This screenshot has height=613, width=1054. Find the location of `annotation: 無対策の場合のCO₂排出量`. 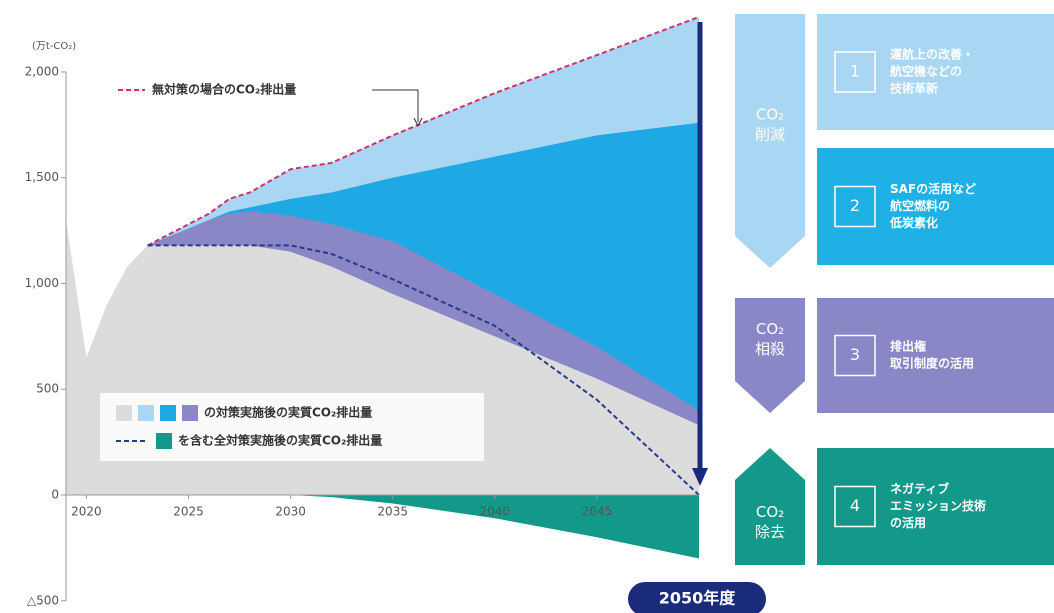

annotation: 無対策の場合のCO₂排出量 is located at coordinates (224, 89).